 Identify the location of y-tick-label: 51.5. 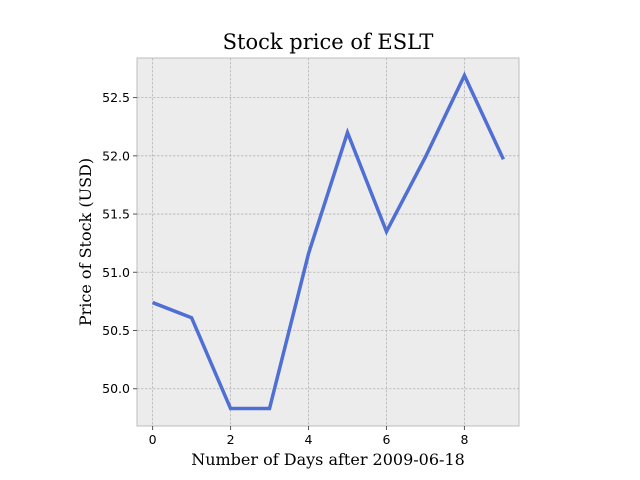
(116, 214).